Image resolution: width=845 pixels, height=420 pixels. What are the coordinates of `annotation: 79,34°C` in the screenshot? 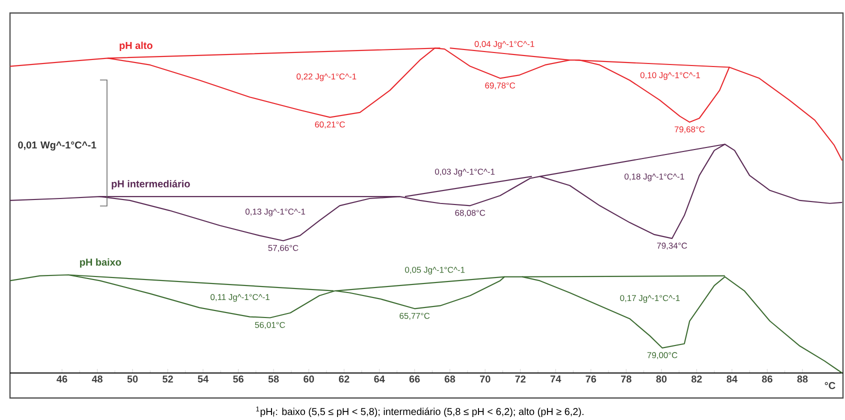 It's located at (672, 246).